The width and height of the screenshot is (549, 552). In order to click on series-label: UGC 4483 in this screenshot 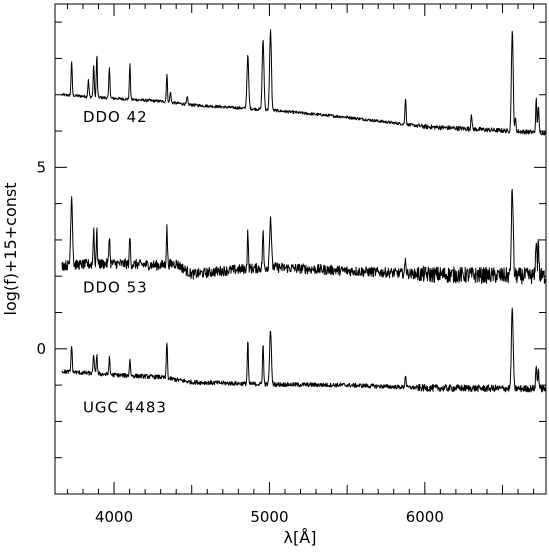, I will do `click(125, 407)`.